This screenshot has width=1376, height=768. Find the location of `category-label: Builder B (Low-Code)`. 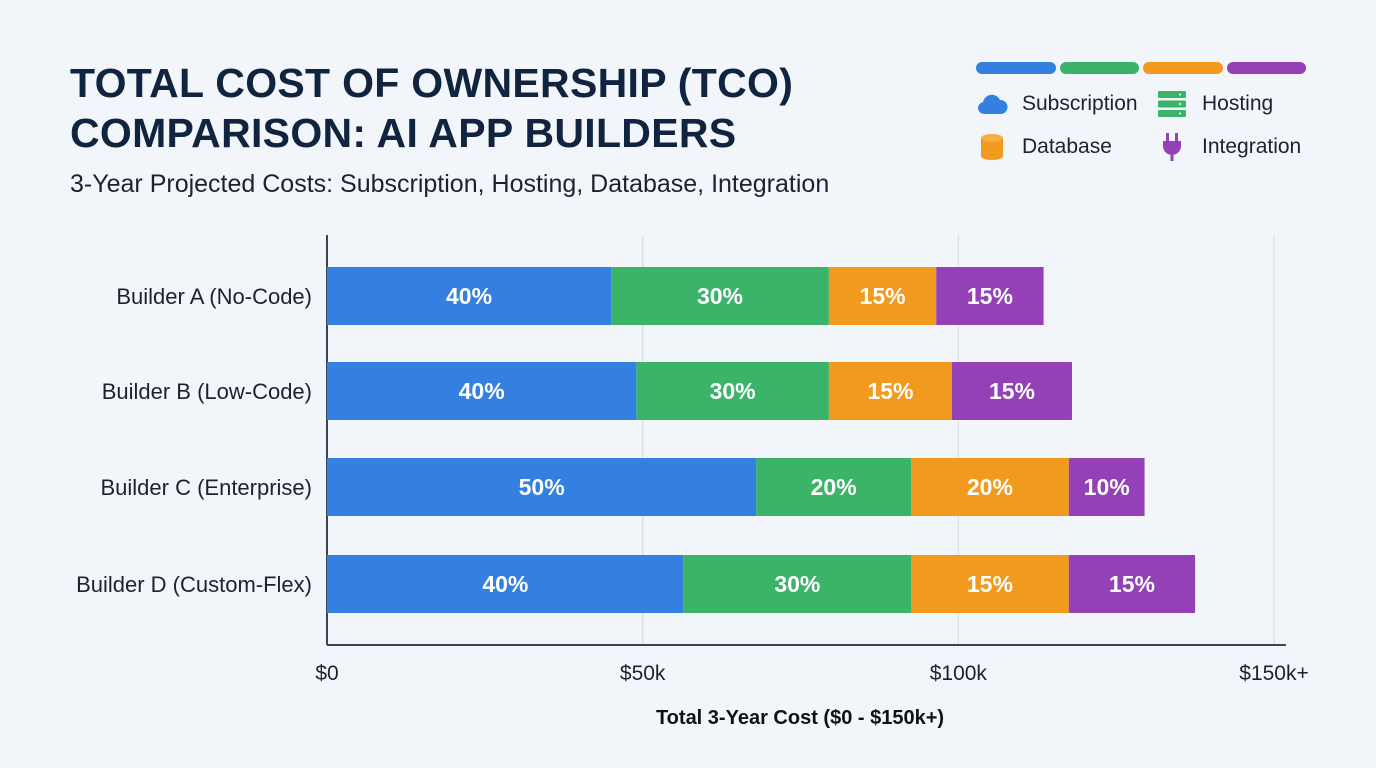

category-label: Builder B (Low-Code) is located at coordinates (207, 391).